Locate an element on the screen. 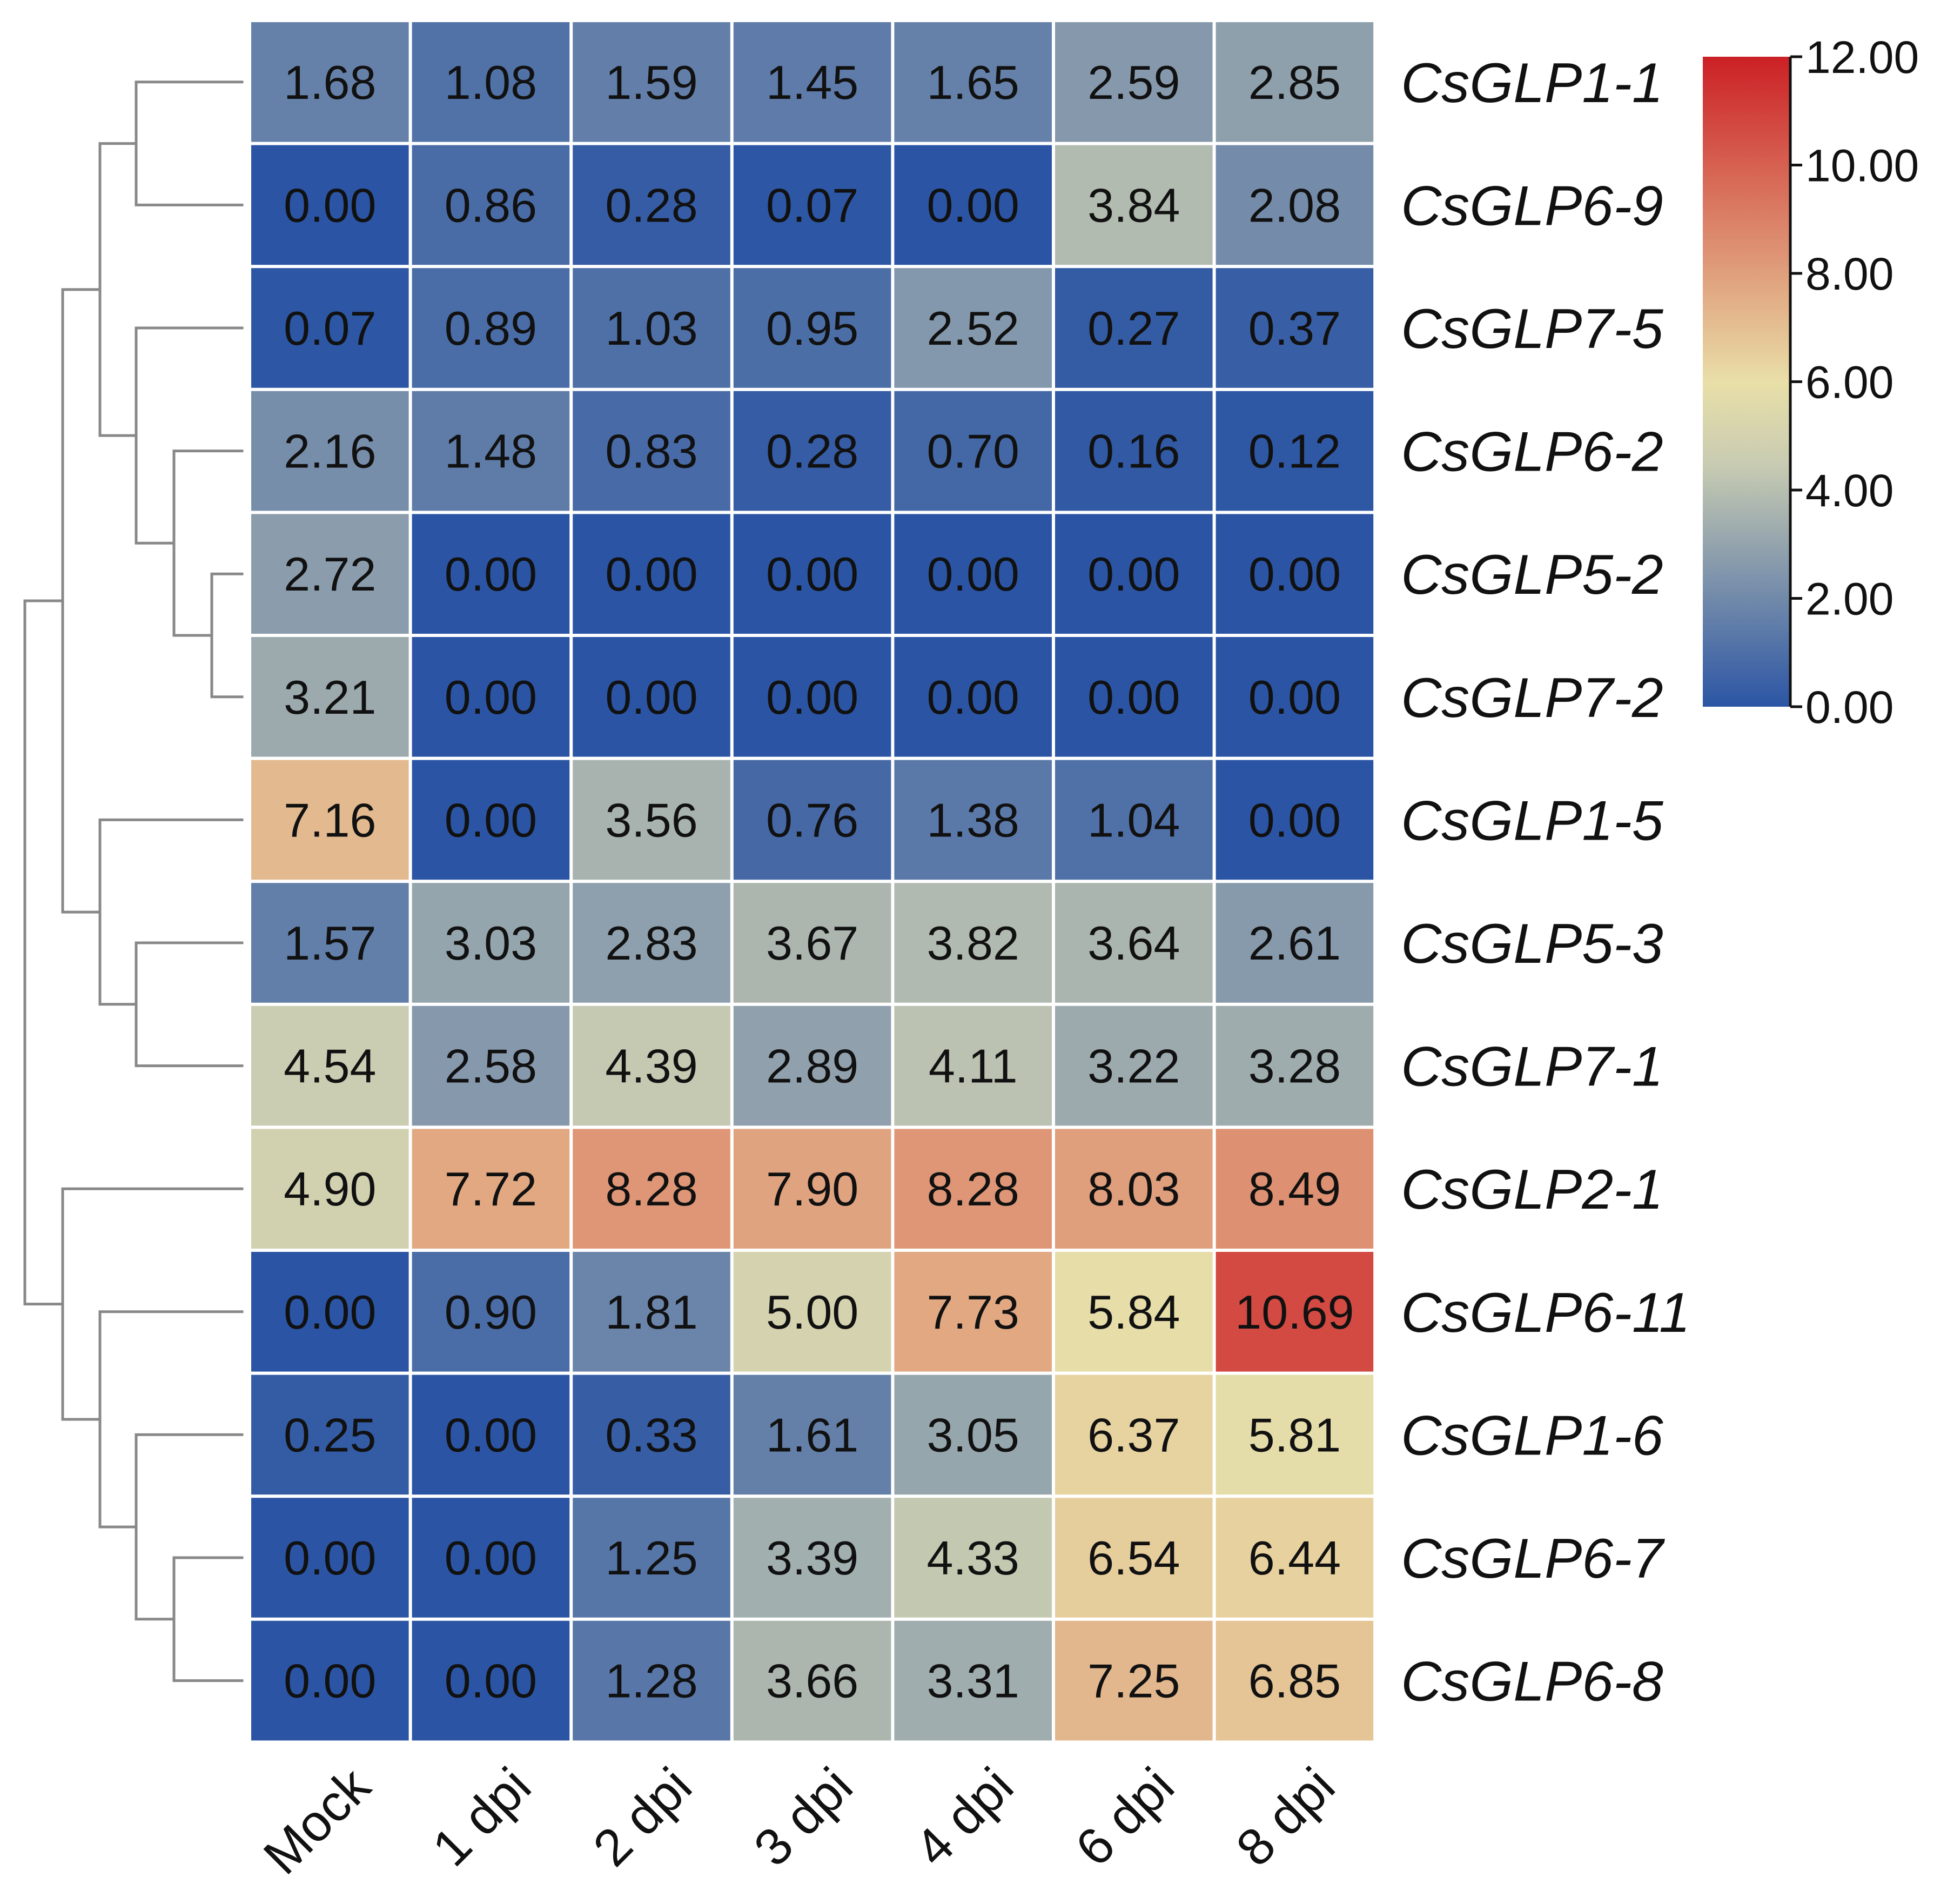  cell-value-label: 2.16 is located at coordinates (330, 452).